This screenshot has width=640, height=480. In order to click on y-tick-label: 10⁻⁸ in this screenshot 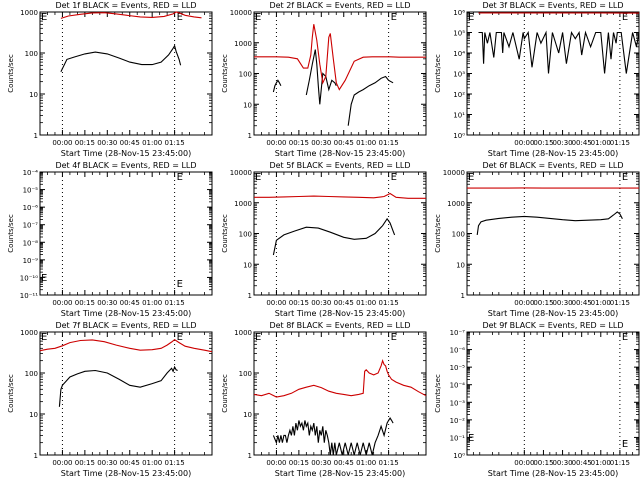, I will do `click(31, 243)`.